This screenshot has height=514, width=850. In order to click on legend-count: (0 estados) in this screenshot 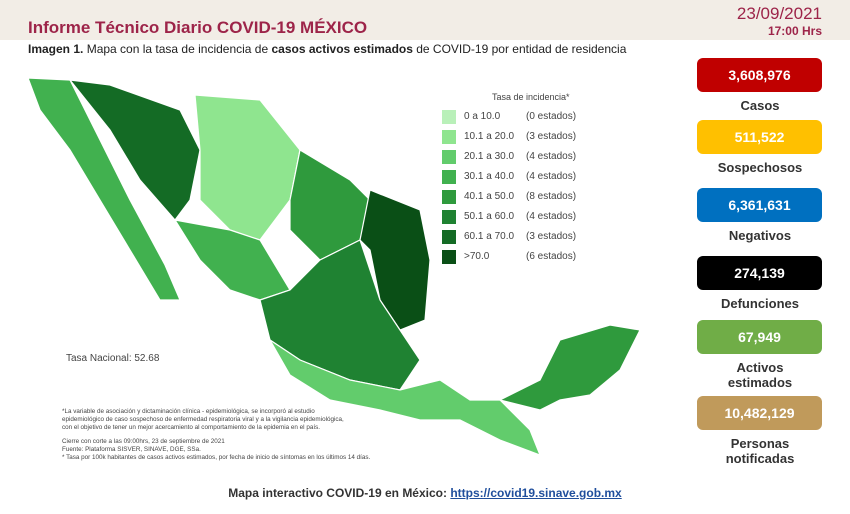, I will do `click(551, 116)`.